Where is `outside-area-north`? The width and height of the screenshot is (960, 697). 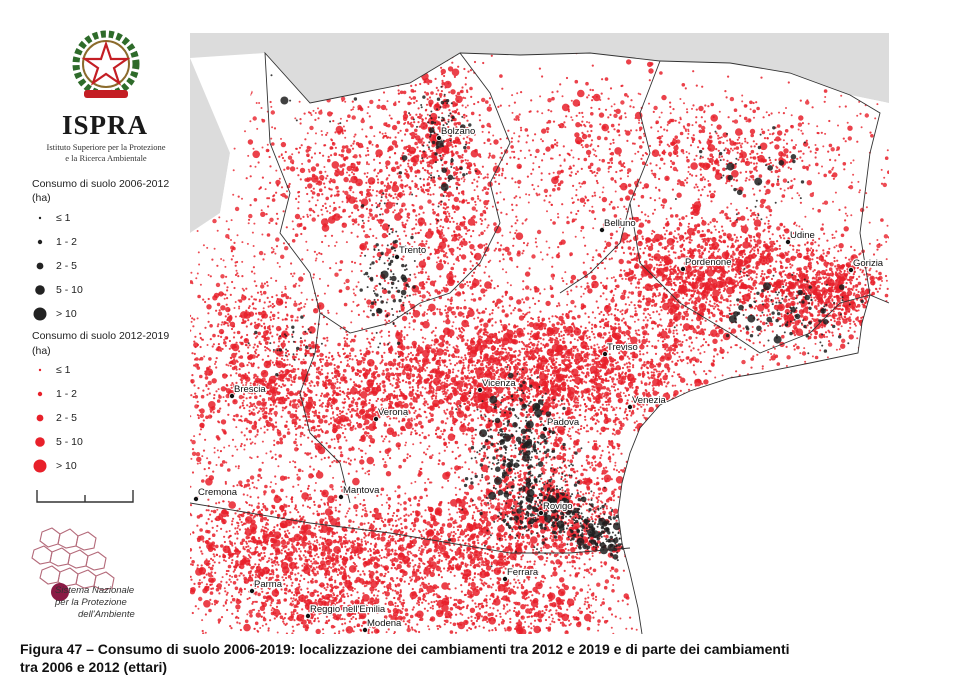 outside-area-north is located at coordinates (539, 68).